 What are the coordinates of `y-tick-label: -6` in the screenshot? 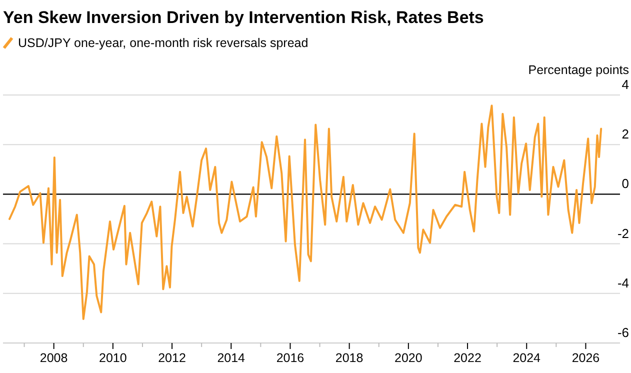 It's located at (623, 332).